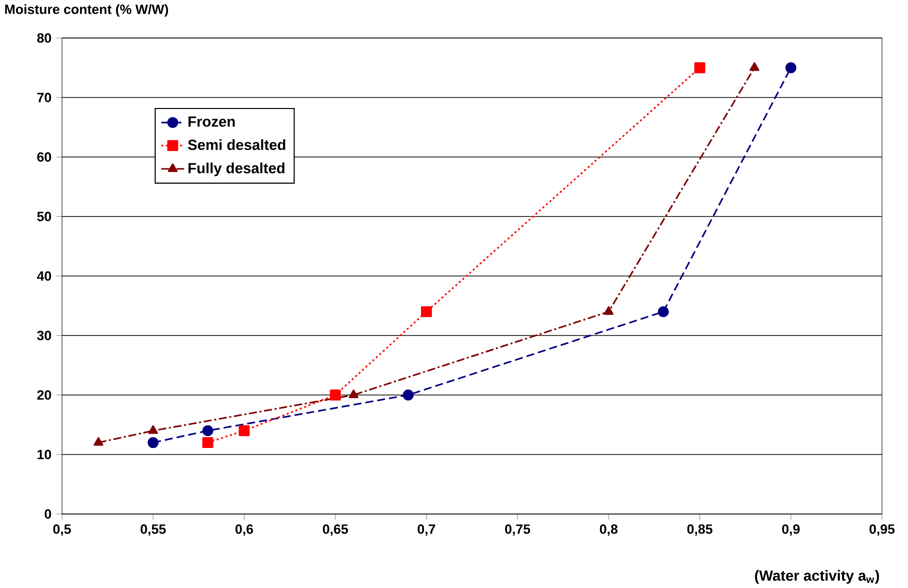 This screenshot has width=908, height=588. I want to click on y-tick-label: 60, so click(44, 157).